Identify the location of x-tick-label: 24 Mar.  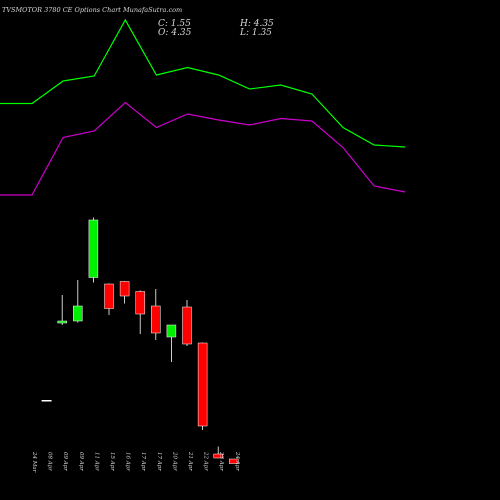
(34, 462).